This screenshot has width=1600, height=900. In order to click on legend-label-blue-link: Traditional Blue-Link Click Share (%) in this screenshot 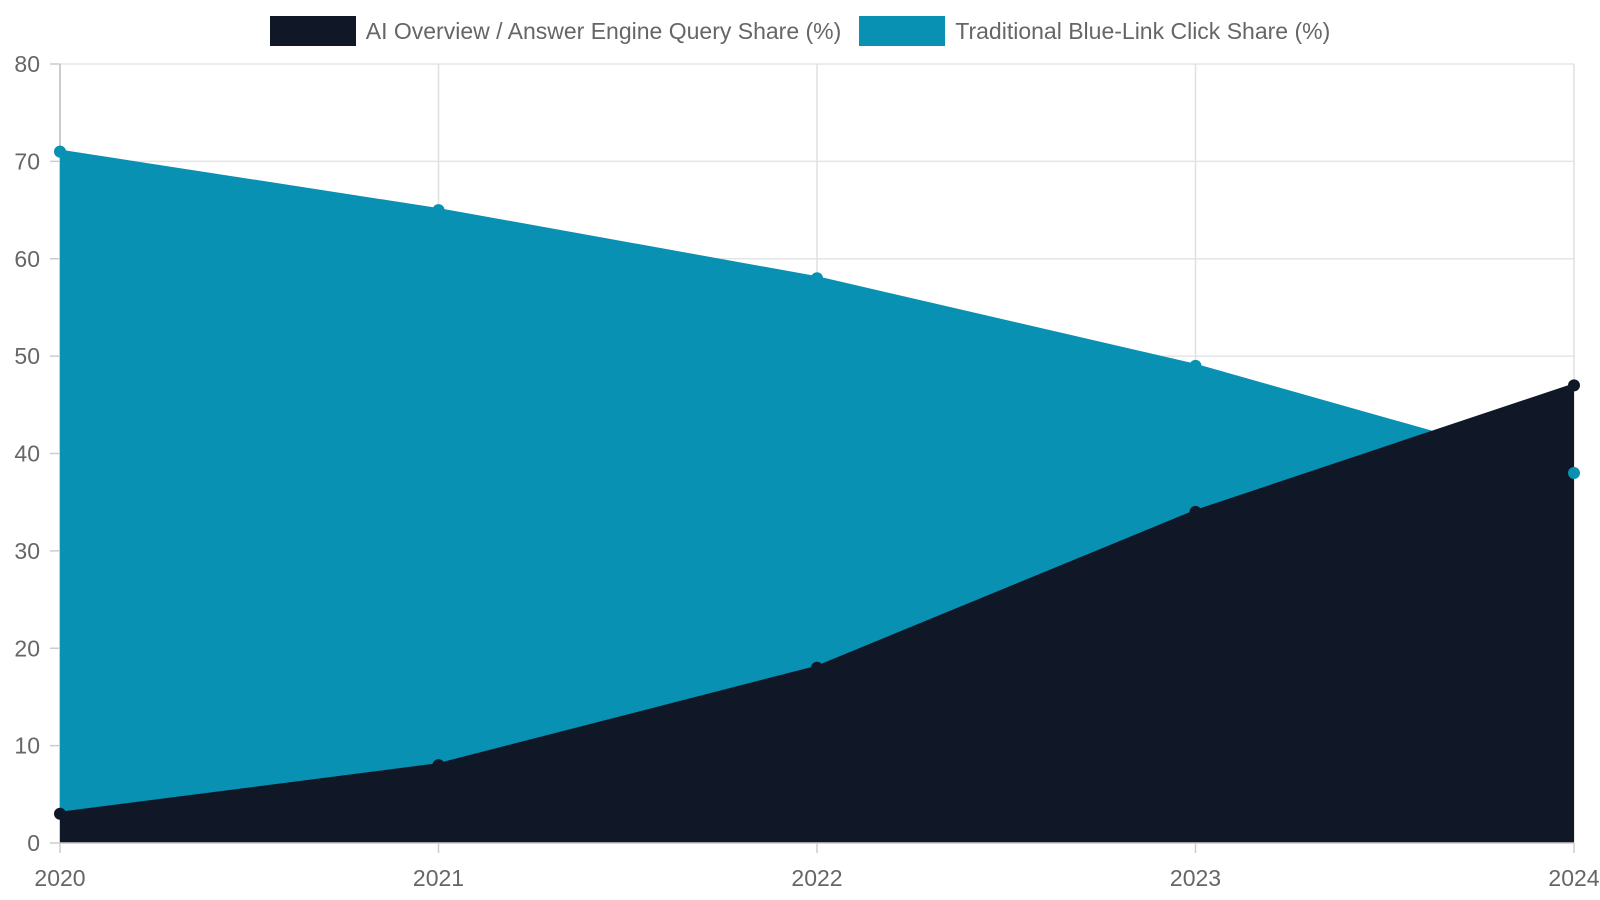, I will do `click(1143, 30)`.